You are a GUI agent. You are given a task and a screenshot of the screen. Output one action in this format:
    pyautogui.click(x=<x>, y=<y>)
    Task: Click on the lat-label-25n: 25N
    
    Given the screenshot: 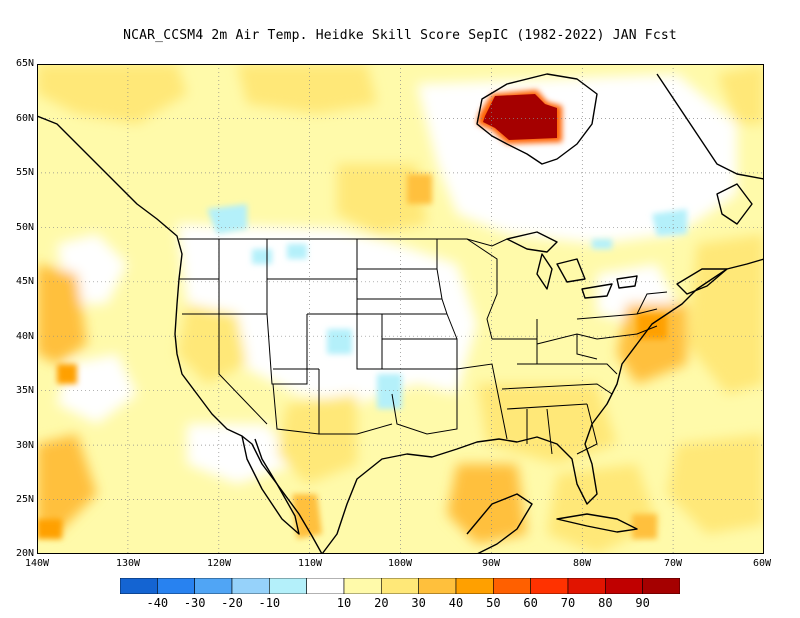 What is the action you would take?
    pyautogui.click(x=24, y=499)
    